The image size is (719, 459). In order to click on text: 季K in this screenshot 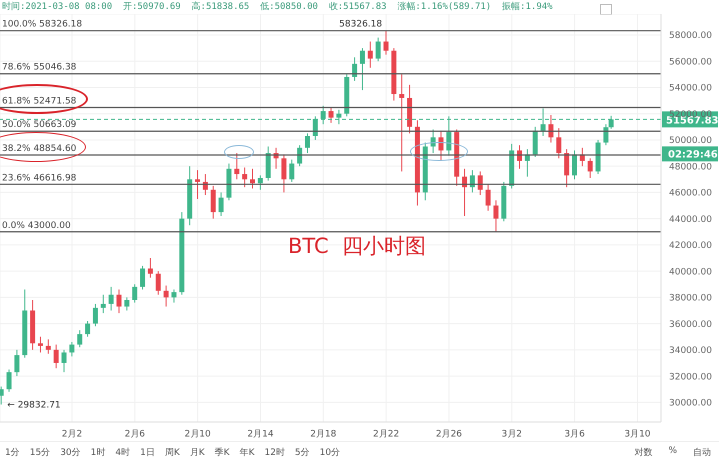, I will do `click(222, 452)`.